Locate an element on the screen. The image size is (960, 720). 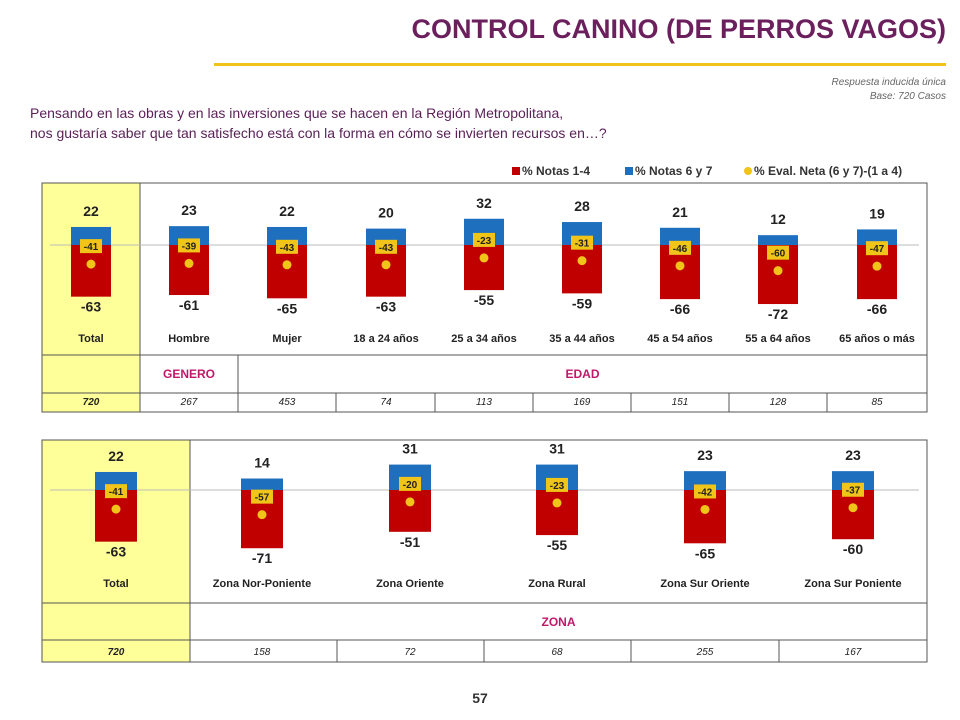
net-value-label: -42 is located at coordinates (705, 492).